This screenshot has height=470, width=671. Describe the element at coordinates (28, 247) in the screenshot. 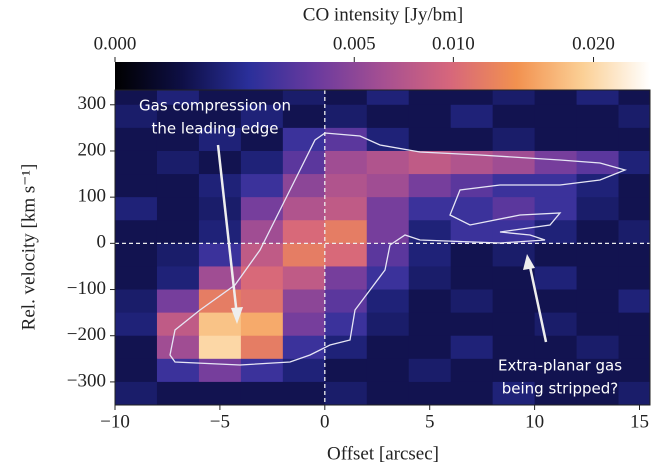

I see `y-axis-label: Rel. velocity [km s⁻¹]` at that location.